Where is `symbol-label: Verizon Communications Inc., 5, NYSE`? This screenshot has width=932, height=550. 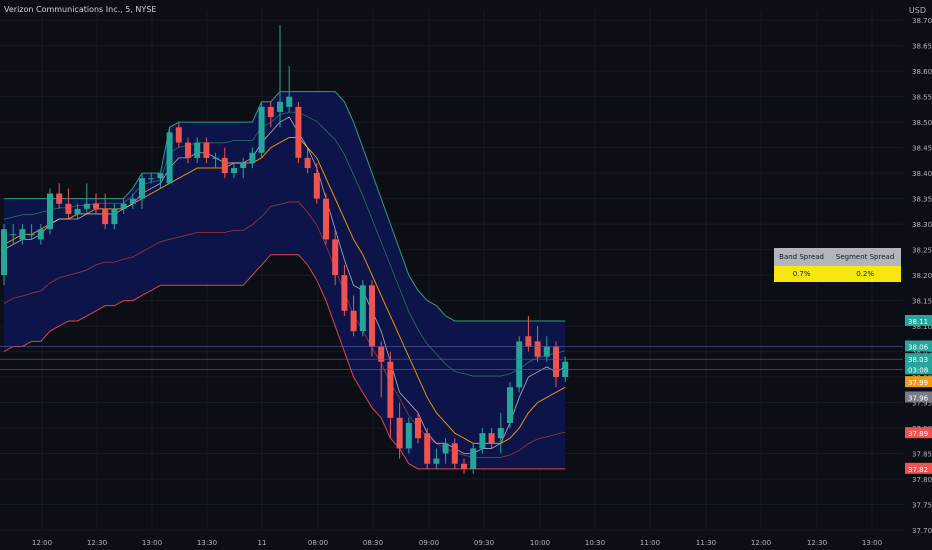
symbol-label: Verizon Communications Inc., 5, NYSE is located at coordinates (80, 9).